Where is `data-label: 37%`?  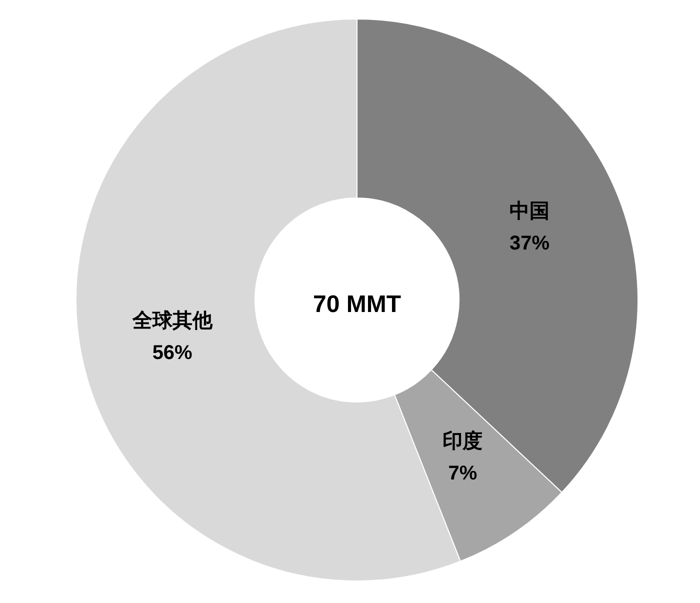 data-label: 37% is located at coordinates (530, 243).